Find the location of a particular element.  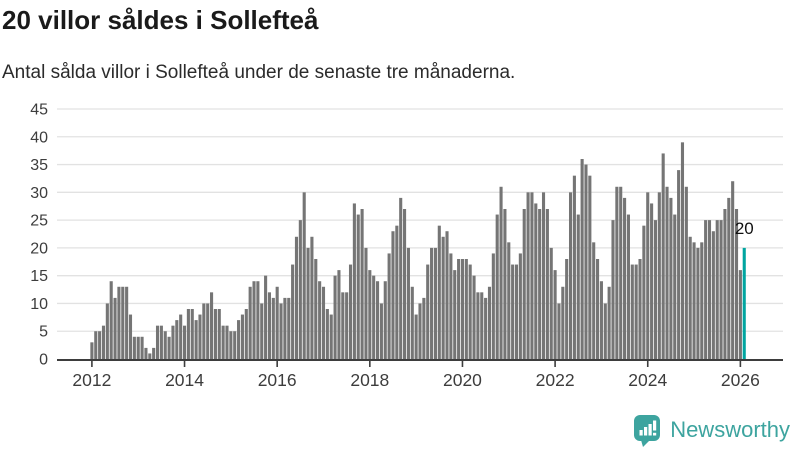

page-title: 20 villor såldes i Sollefteå is located at coordinates (160, 20).